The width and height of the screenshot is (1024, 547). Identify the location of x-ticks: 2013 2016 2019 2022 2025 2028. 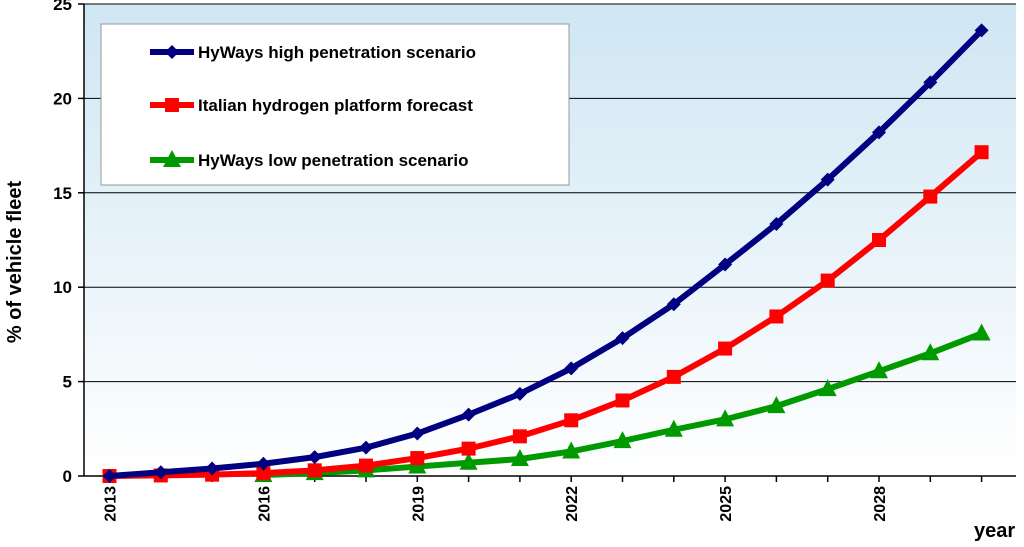
(543, 499).